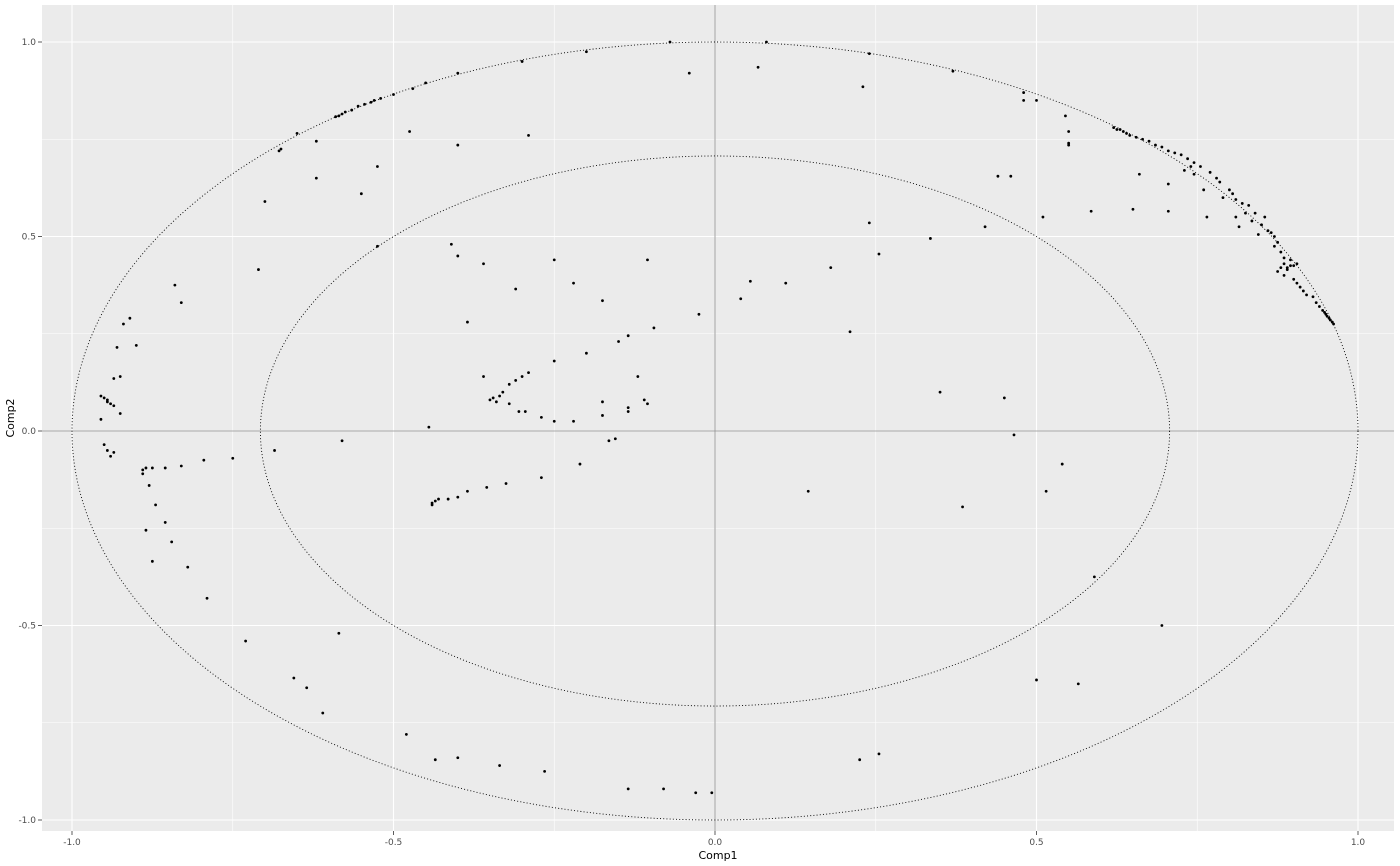 The width and height of the screenshot is (1400, 866). What do you see at coordinates (27, 627) in the screenshot?
I see `y-tick-label: -0.5` at bounding box center [27, 627].